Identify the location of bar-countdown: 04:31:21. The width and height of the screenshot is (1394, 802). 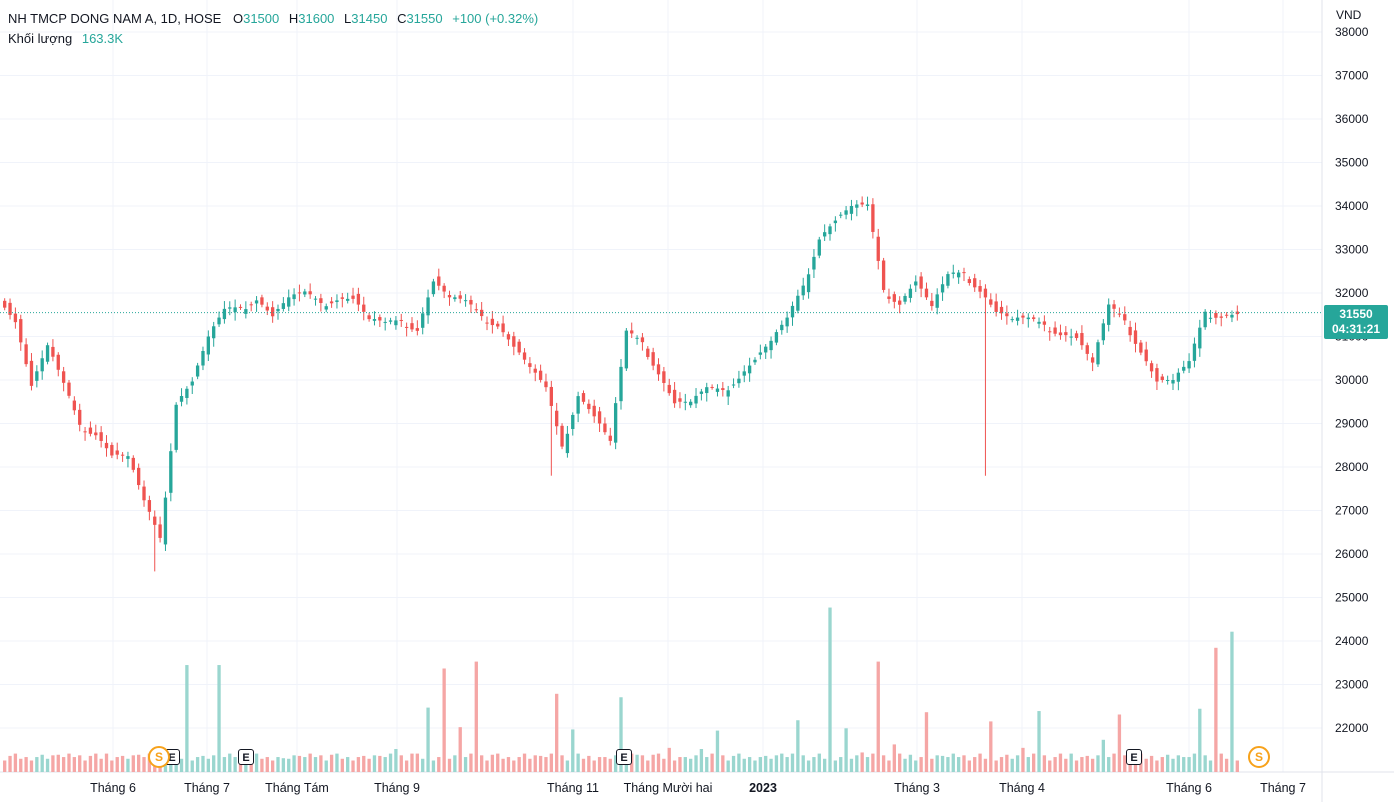
(1356, 329).